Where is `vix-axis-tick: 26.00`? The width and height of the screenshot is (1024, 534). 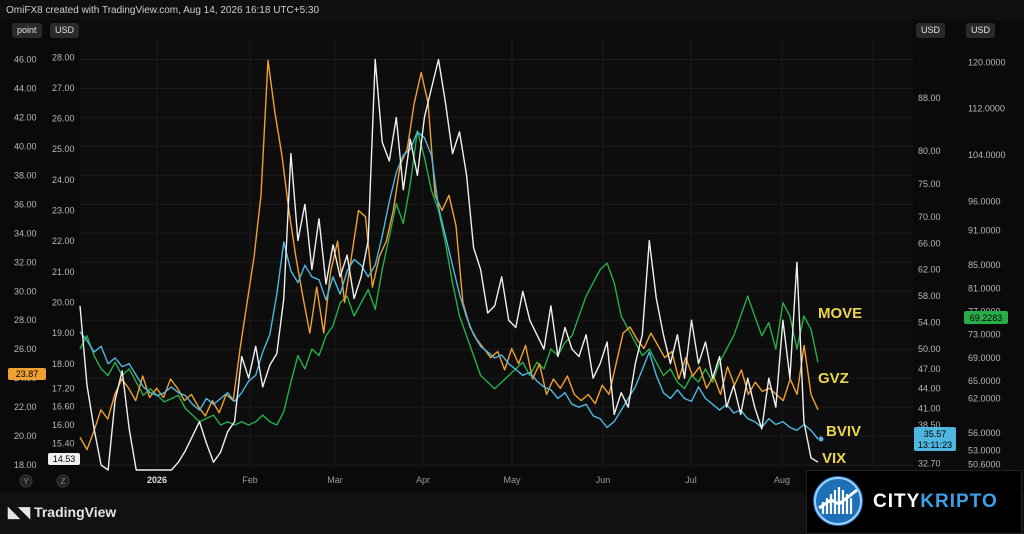 vix-axis-tick: 26.00 is located at coordinates (25, 349).